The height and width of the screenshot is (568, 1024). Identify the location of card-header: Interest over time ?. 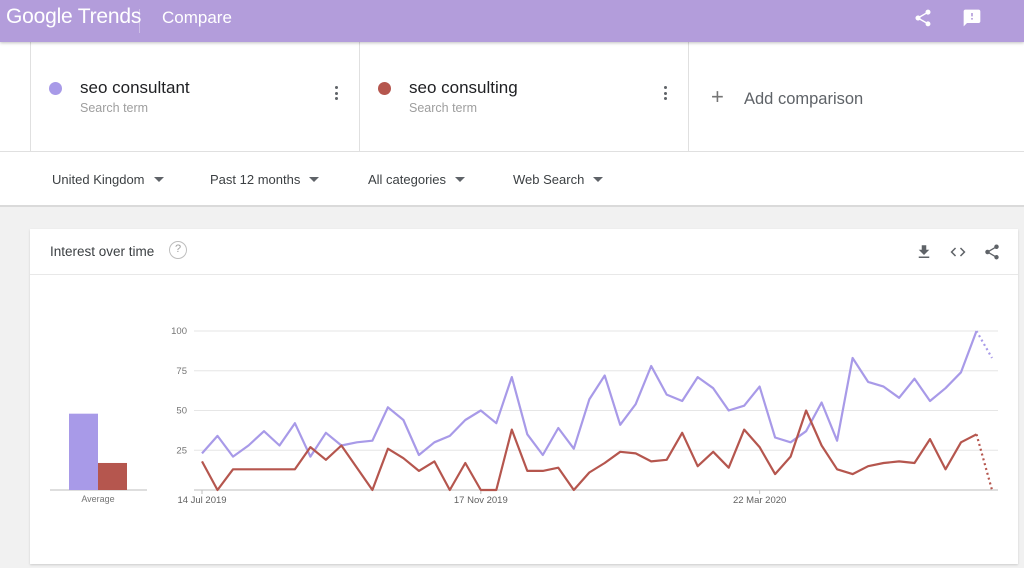
(524, 252).